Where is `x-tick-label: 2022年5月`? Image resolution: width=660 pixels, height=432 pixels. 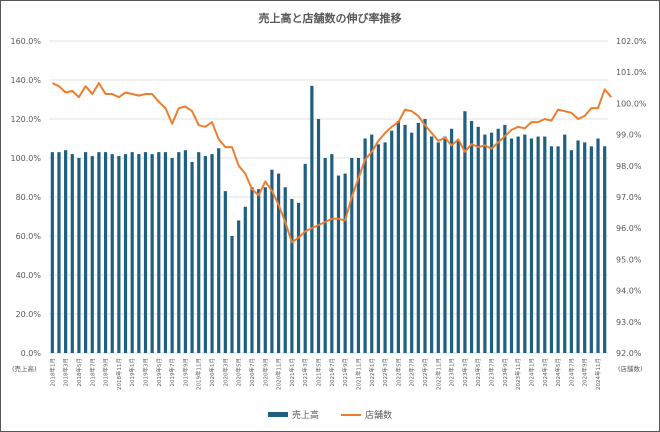
x-tick-label: 2022年5月 is located at coordinates (398, 372).